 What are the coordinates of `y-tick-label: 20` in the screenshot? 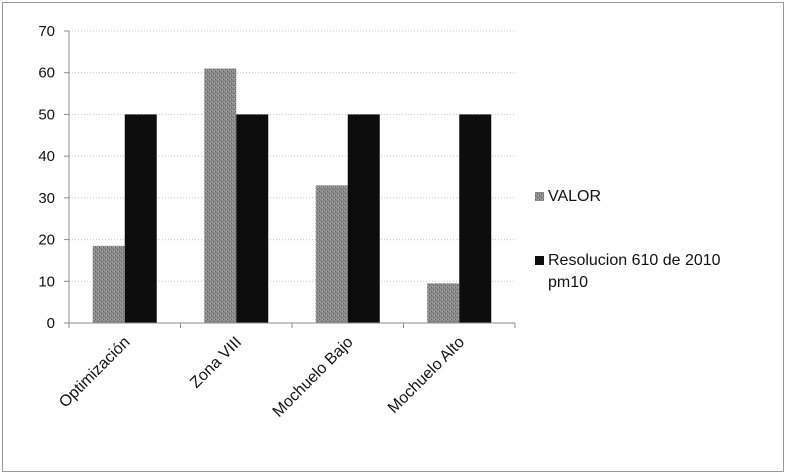 It's located at (46, 240).